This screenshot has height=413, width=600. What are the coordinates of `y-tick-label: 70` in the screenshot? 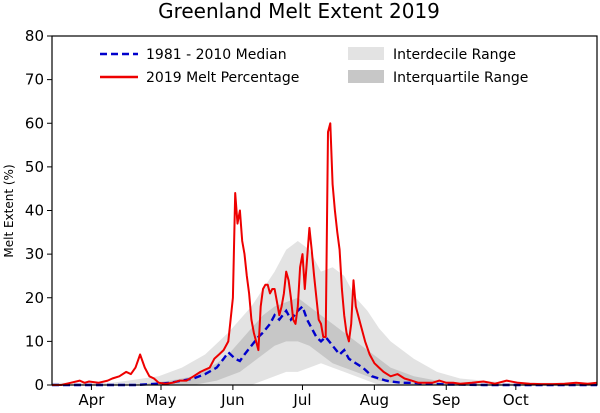 It's located at (34, 80).